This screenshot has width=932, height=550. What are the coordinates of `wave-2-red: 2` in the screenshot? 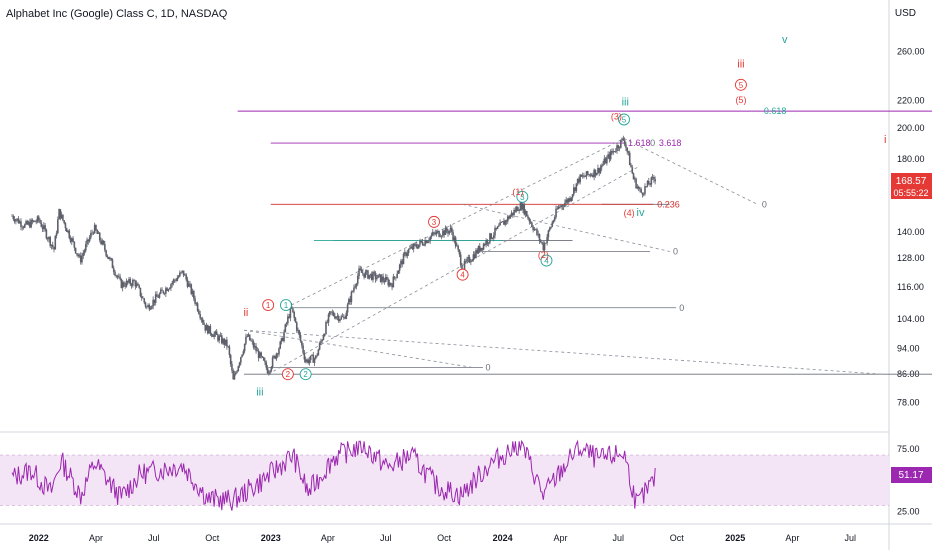 It's located at (288, 374).